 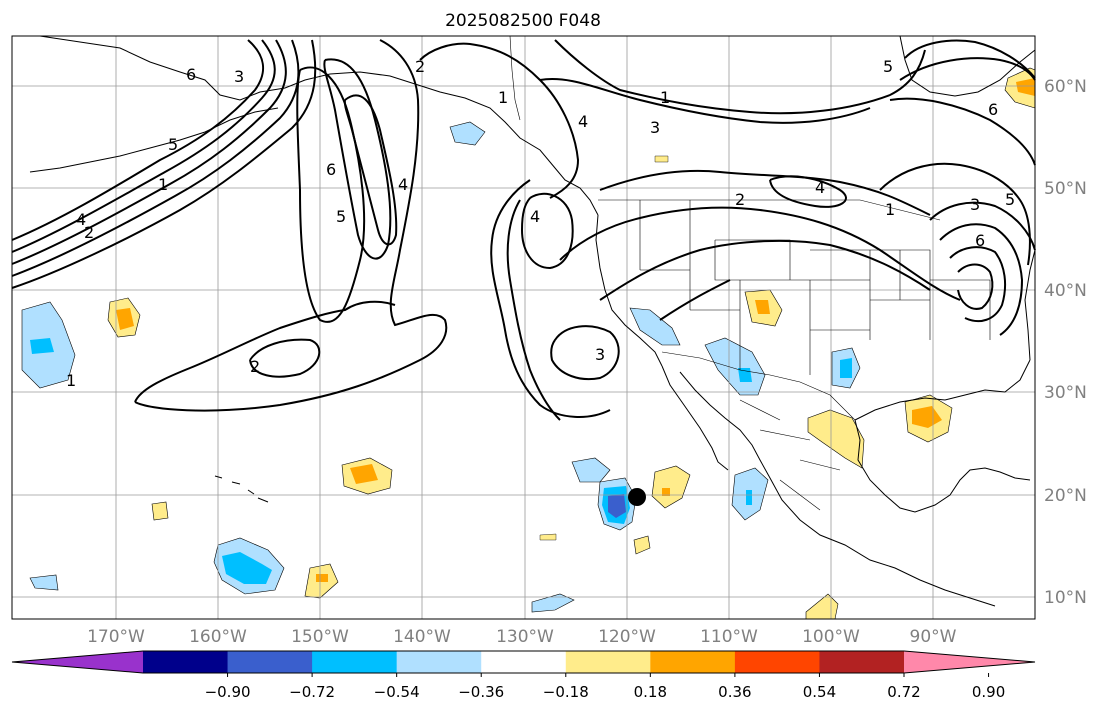 I want to click on blue-region-pac-north, so click(x=591, y=470).